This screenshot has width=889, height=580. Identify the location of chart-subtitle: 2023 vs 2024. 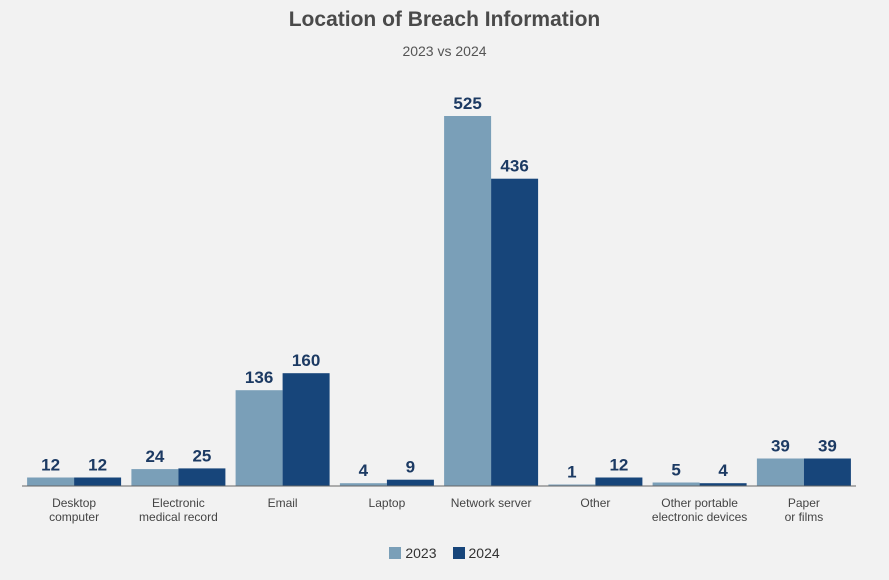
(444, 51).